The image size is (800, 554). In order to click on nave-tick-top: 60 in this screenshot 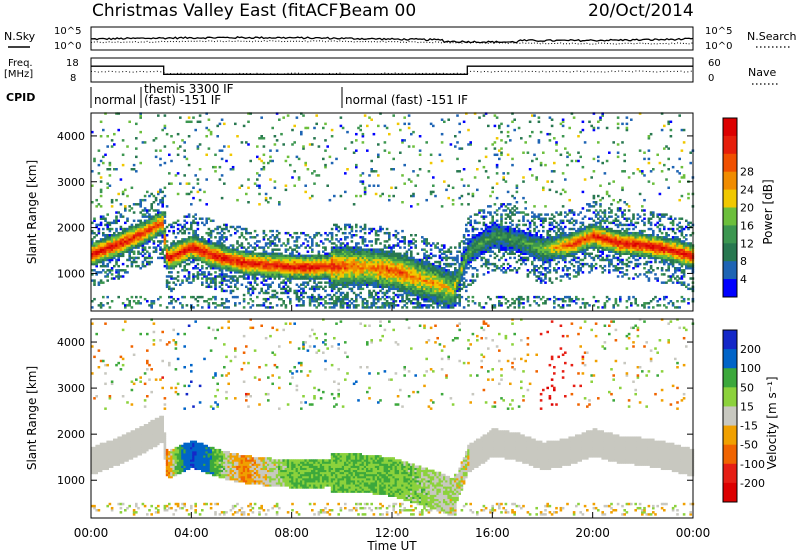, I will do `click(714, 63)`.